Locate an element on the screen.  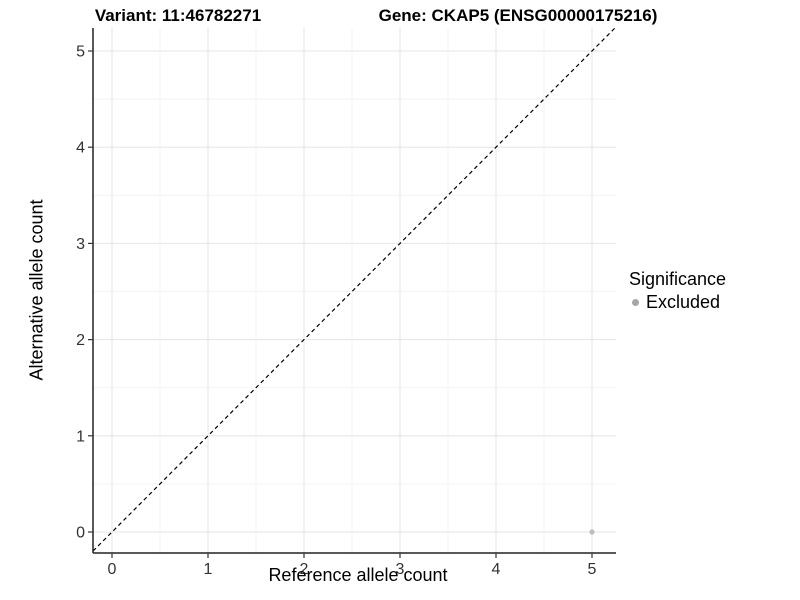
y-tick-label: 1 is located at coordinates (80, 436).